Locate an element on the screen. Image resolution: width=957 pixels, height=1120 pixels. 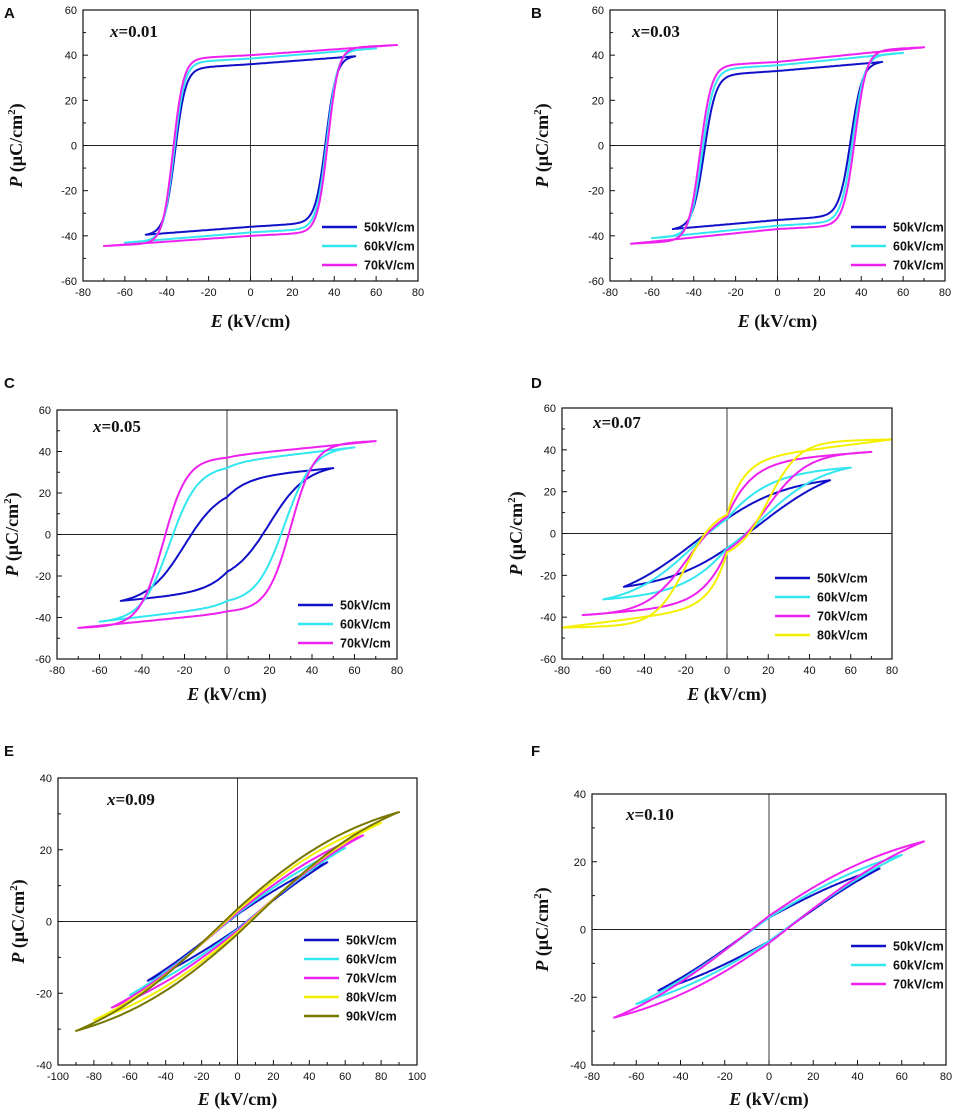
panel-letter: B is located at coordinates (536, 13).